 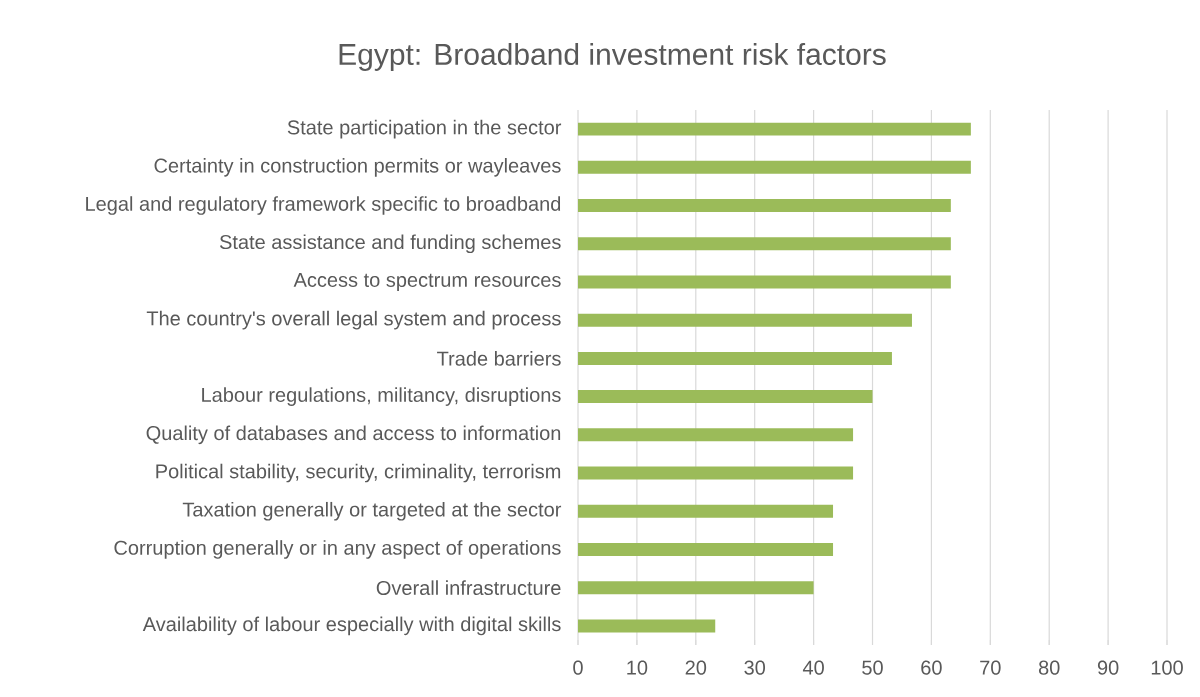 What do you see at coordinates (357, 167) in the screenshot?
I see `y-tick-label: Certainty in construction permits or wayleaves` at bounding box center [357, 167].